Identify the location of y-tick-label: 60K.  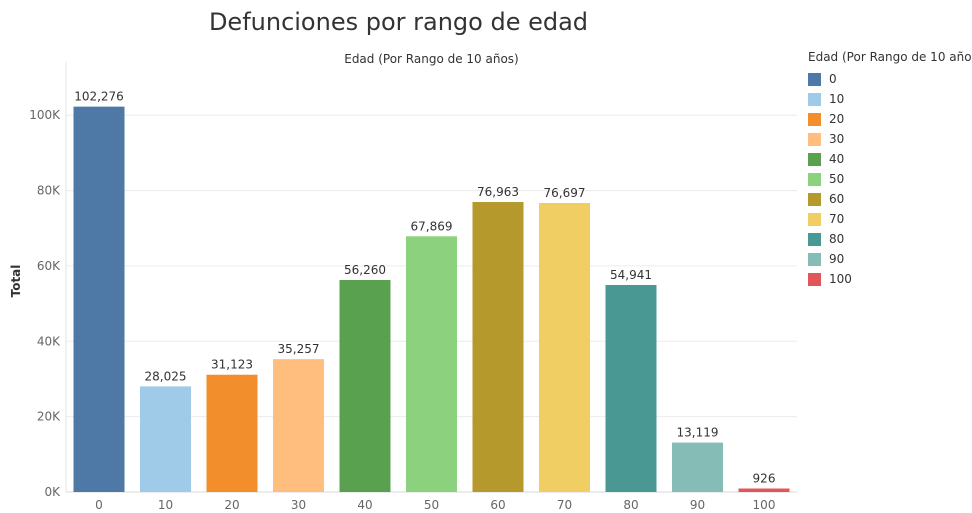
(49, 266).